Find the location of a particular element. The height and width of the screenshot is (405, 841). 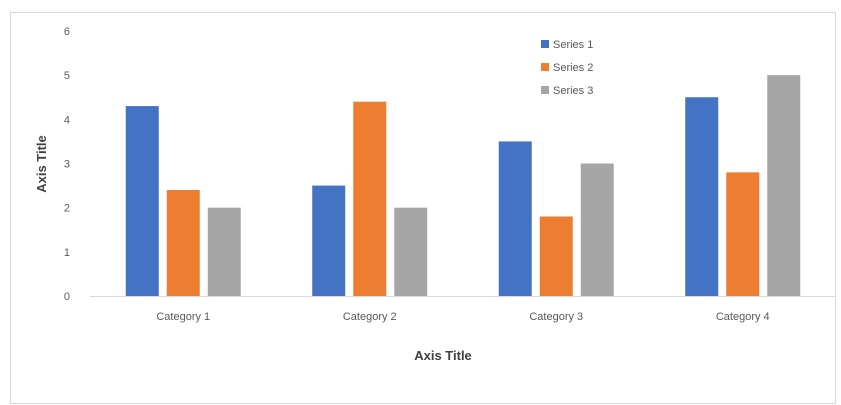

y-axis-tick-labels: 0 1 2 3 4 5 6 is located at coordinates (67, 164).